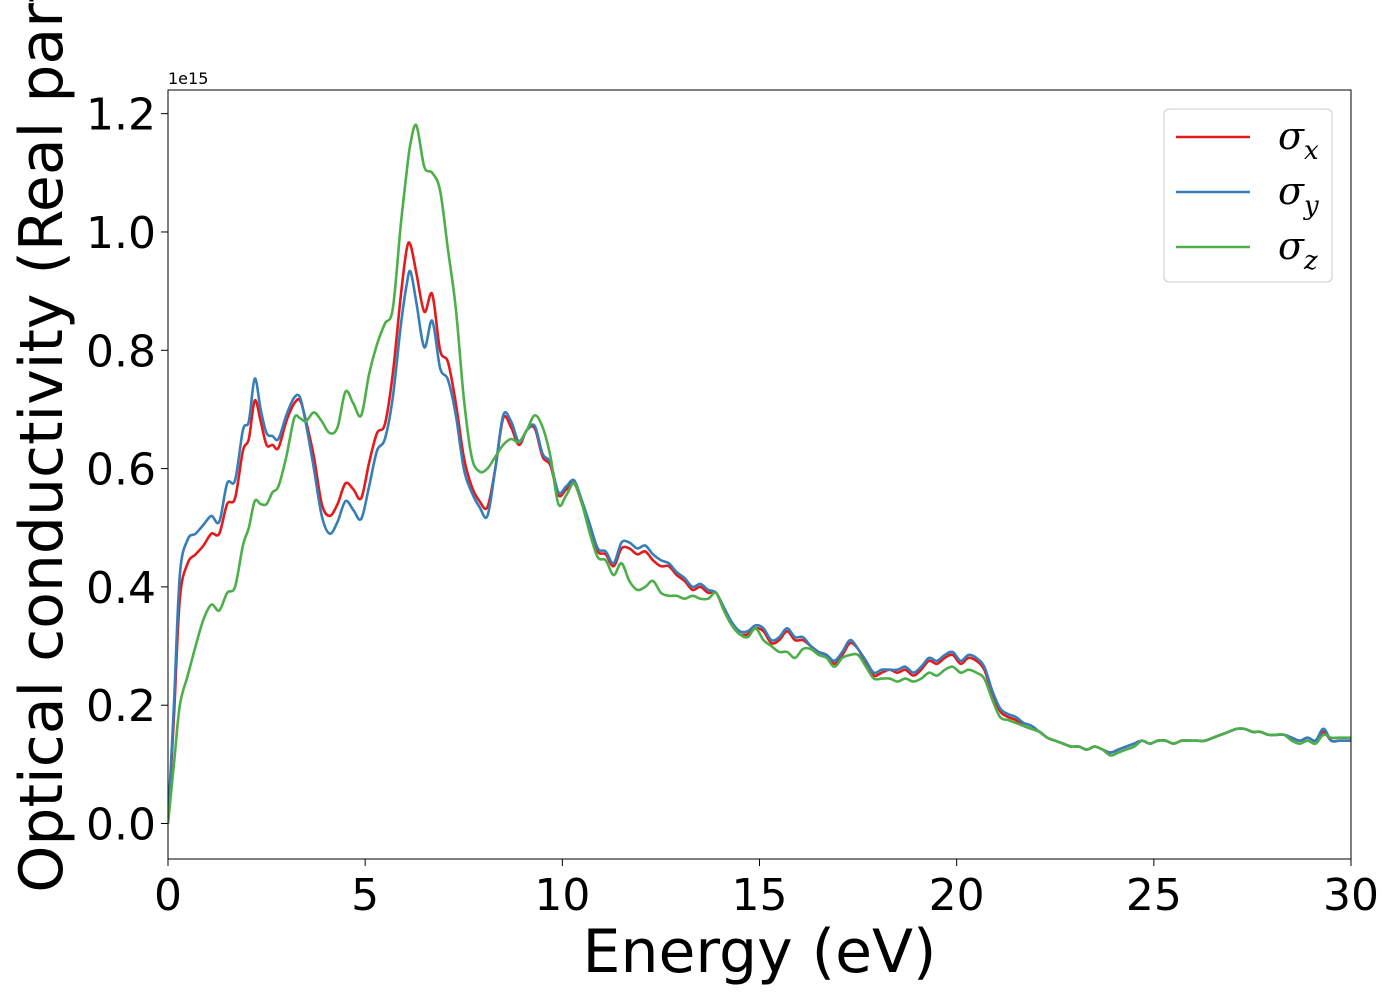 Image resolution: width=1400 pixels, height=1000 pixels. I want to click on y-tick-label: 0.0, so click(121, 825).